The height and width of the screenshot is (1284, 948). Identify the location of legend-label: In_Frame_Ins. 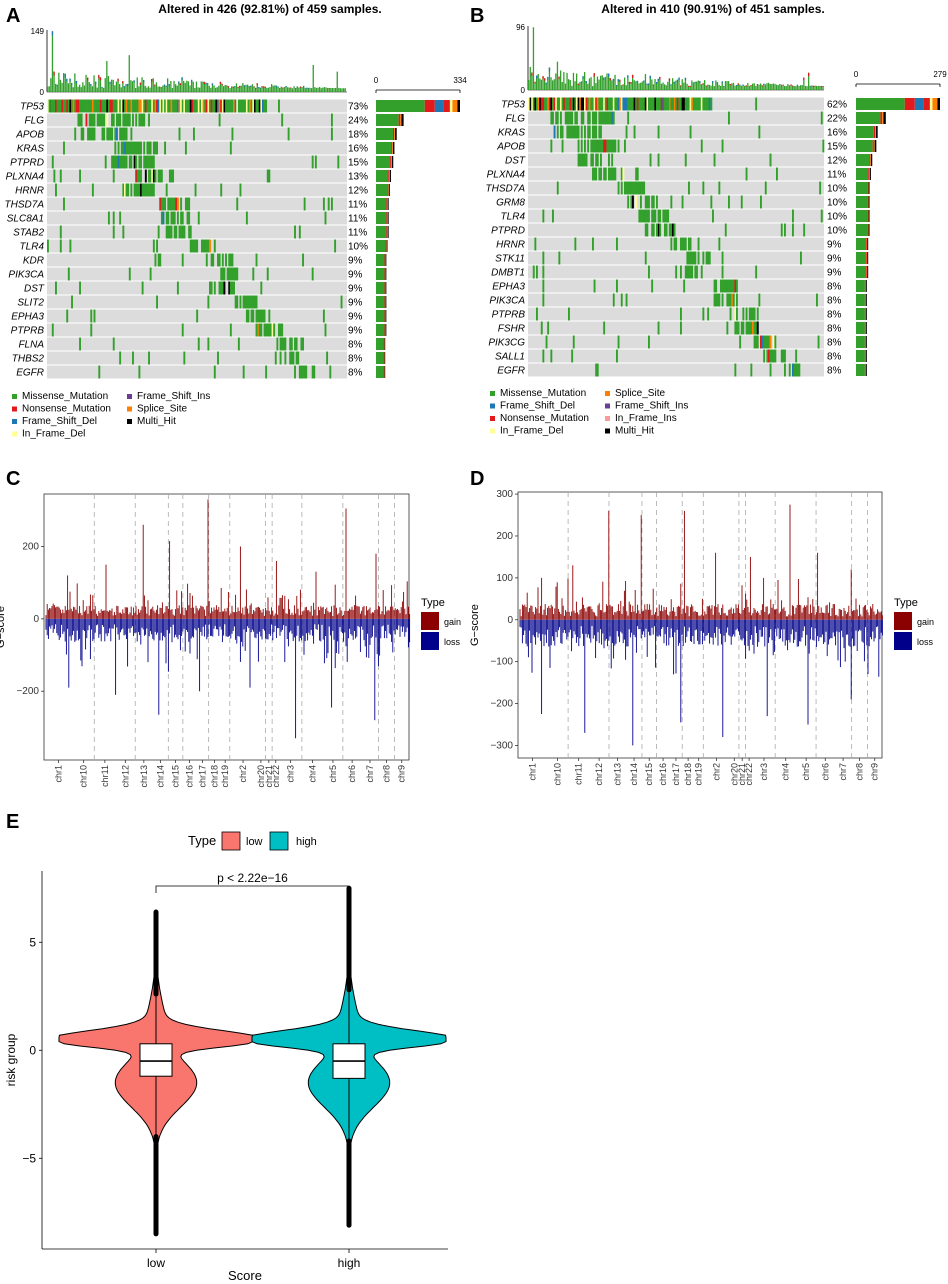
(646, 418).